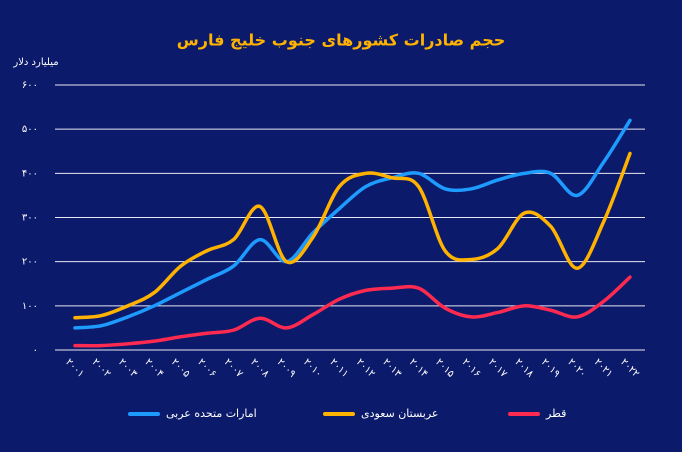 This screenshot has width=682, height=452. Describe the element at coordinates (153, 368) in the screenshot. I see `x-tick-label: ۲۰۰۴` at that location.